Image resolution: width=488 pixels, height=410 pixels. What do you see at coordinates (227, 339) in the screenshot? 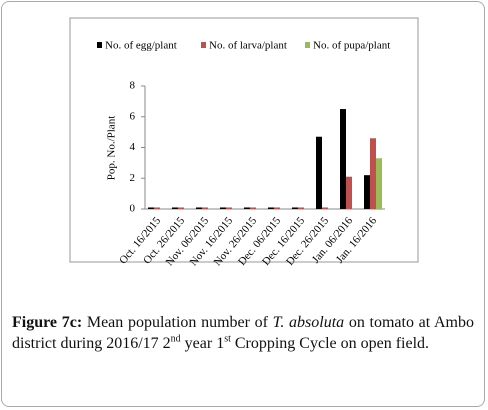
I see `caption-sup: st` at bounding box center [227, 339].